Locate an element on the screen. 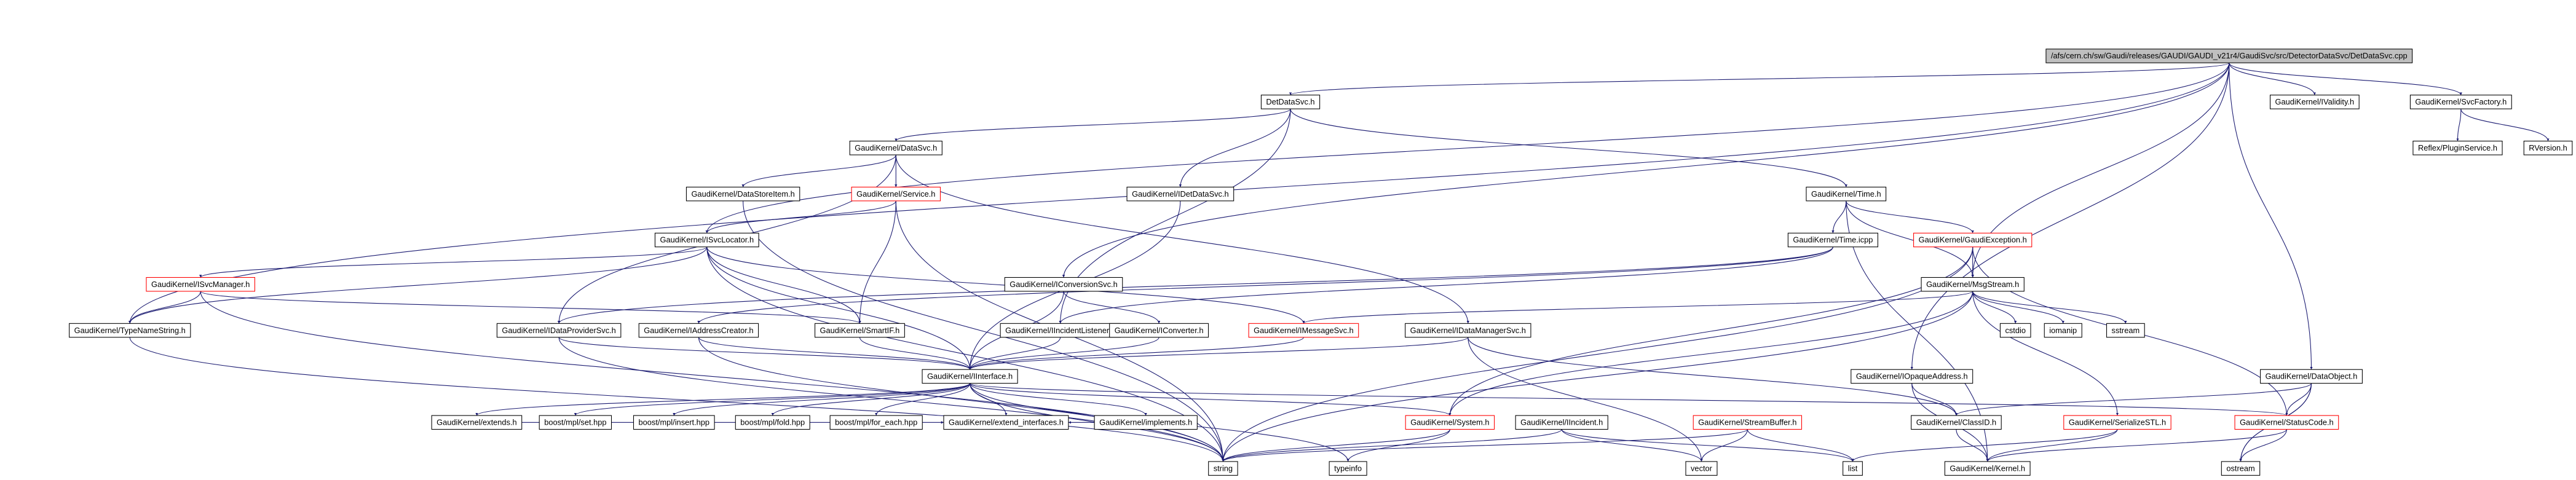  node: GaudiKernel/ISvcLocator.h is located at coordinates (707, 240).